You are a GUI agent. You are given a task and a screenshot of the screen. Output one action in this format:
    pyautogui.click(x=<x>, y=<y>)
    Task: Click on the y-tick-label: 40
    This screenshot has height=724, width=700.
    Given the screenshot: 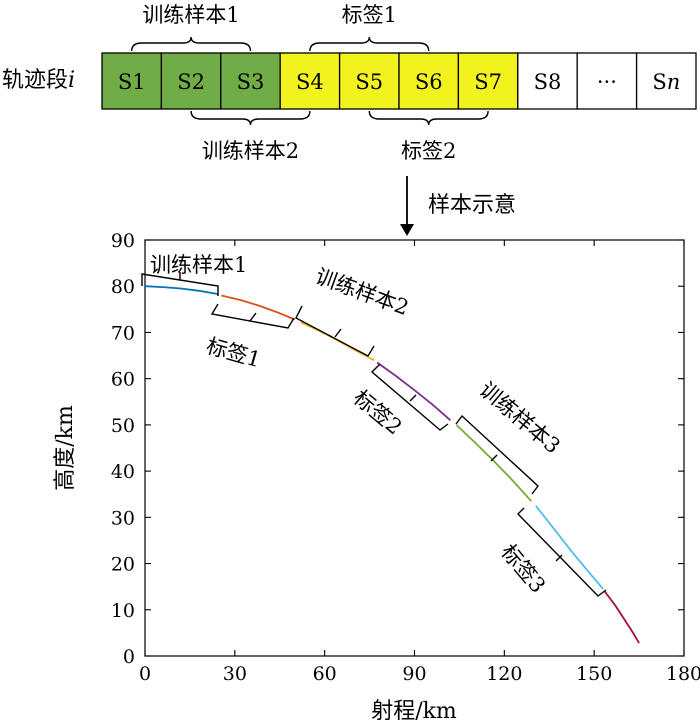 What is the action you would take?
    pyautogui.click(x=123, y=472)
    